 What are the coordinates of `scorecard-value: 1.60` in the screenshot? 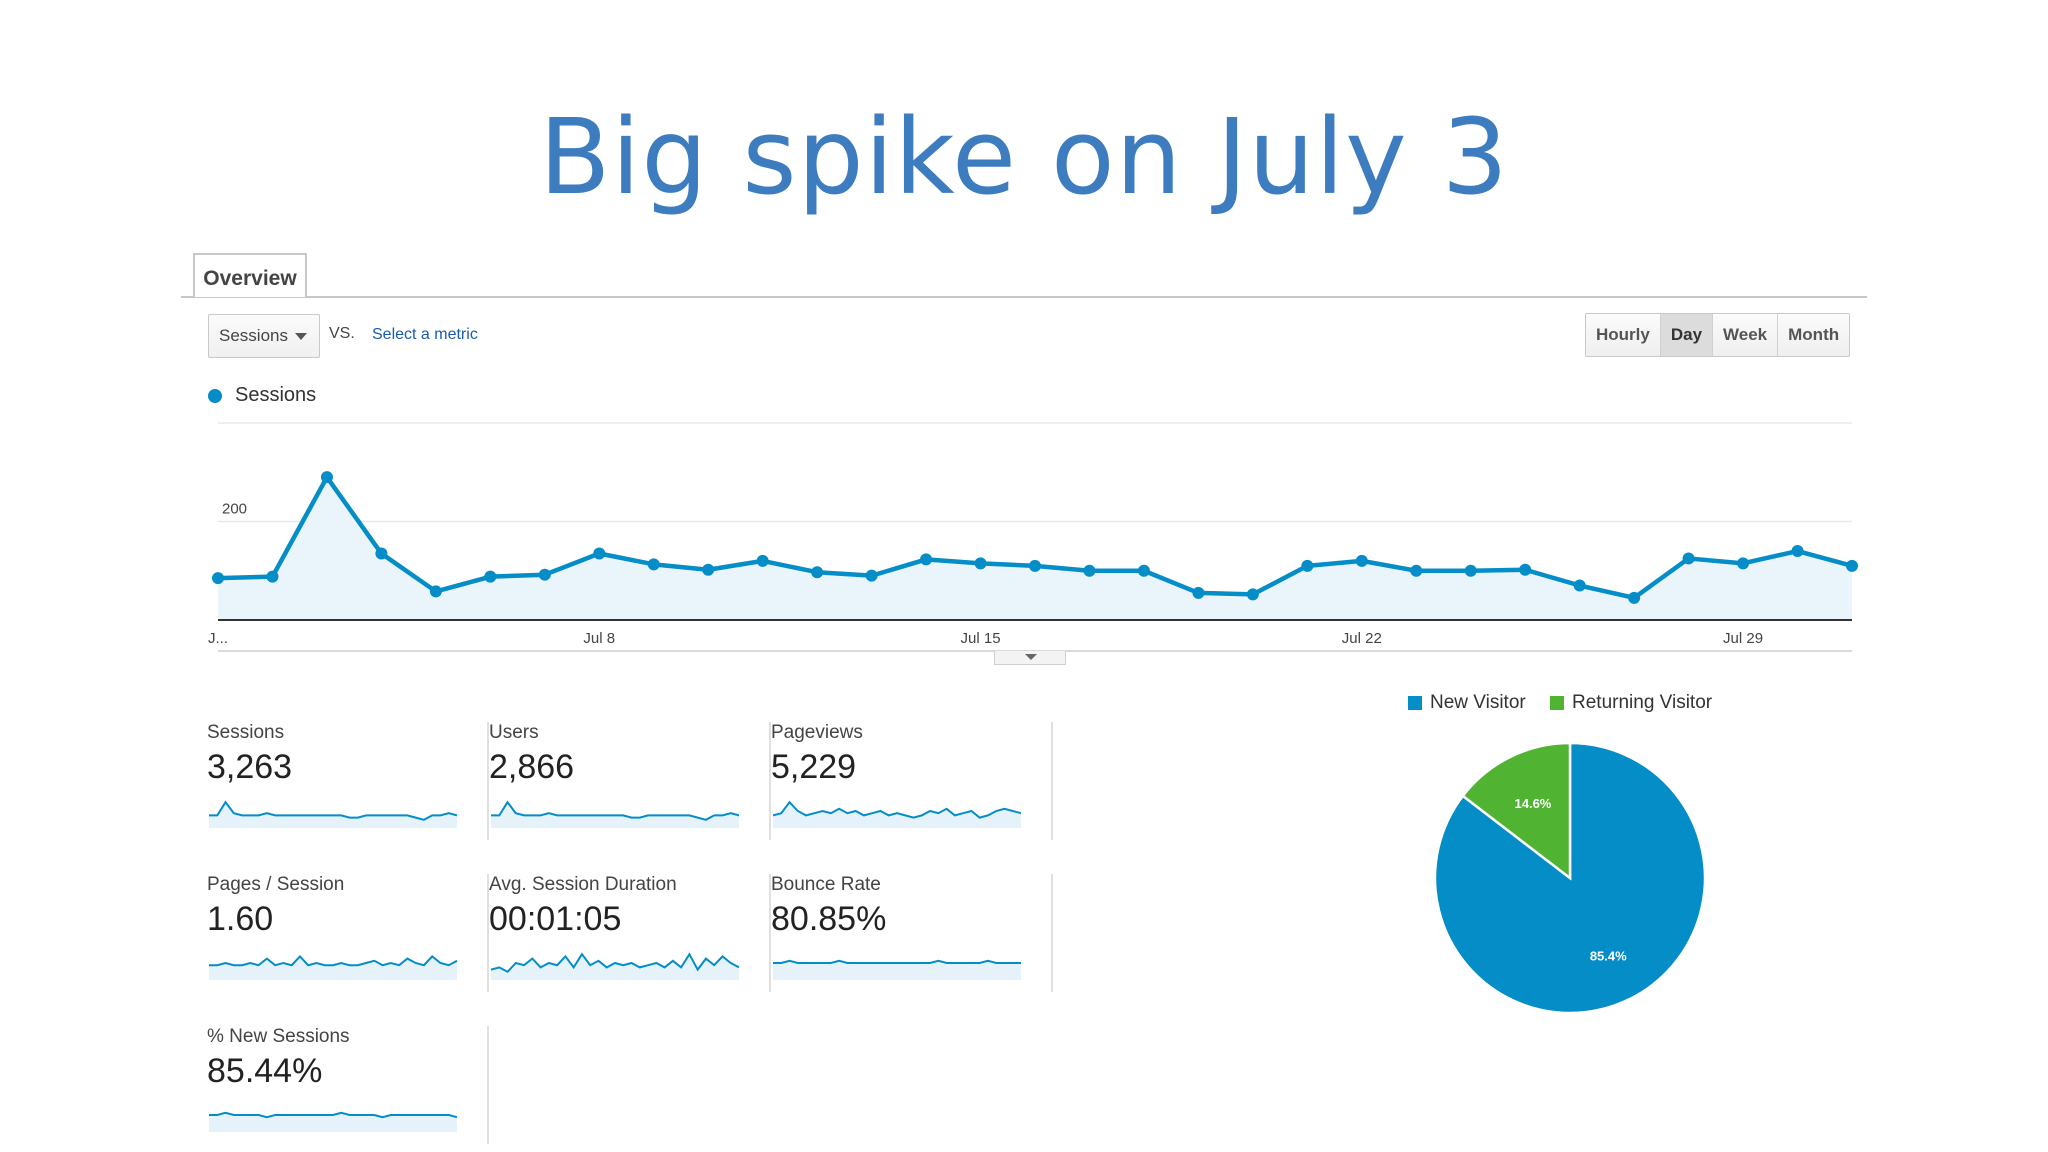 It's located at (240, 919).